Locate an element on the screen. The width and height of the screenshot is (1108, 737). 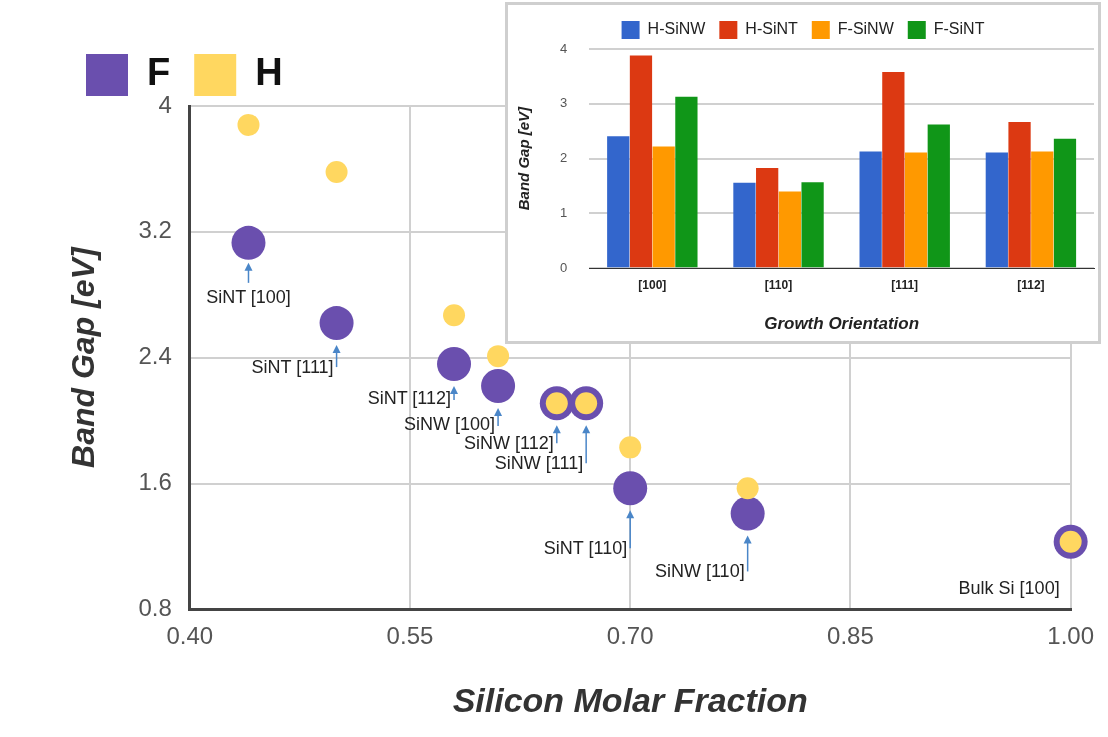
x-tick-label: 1.00 is located at coordinates (1070, 636).